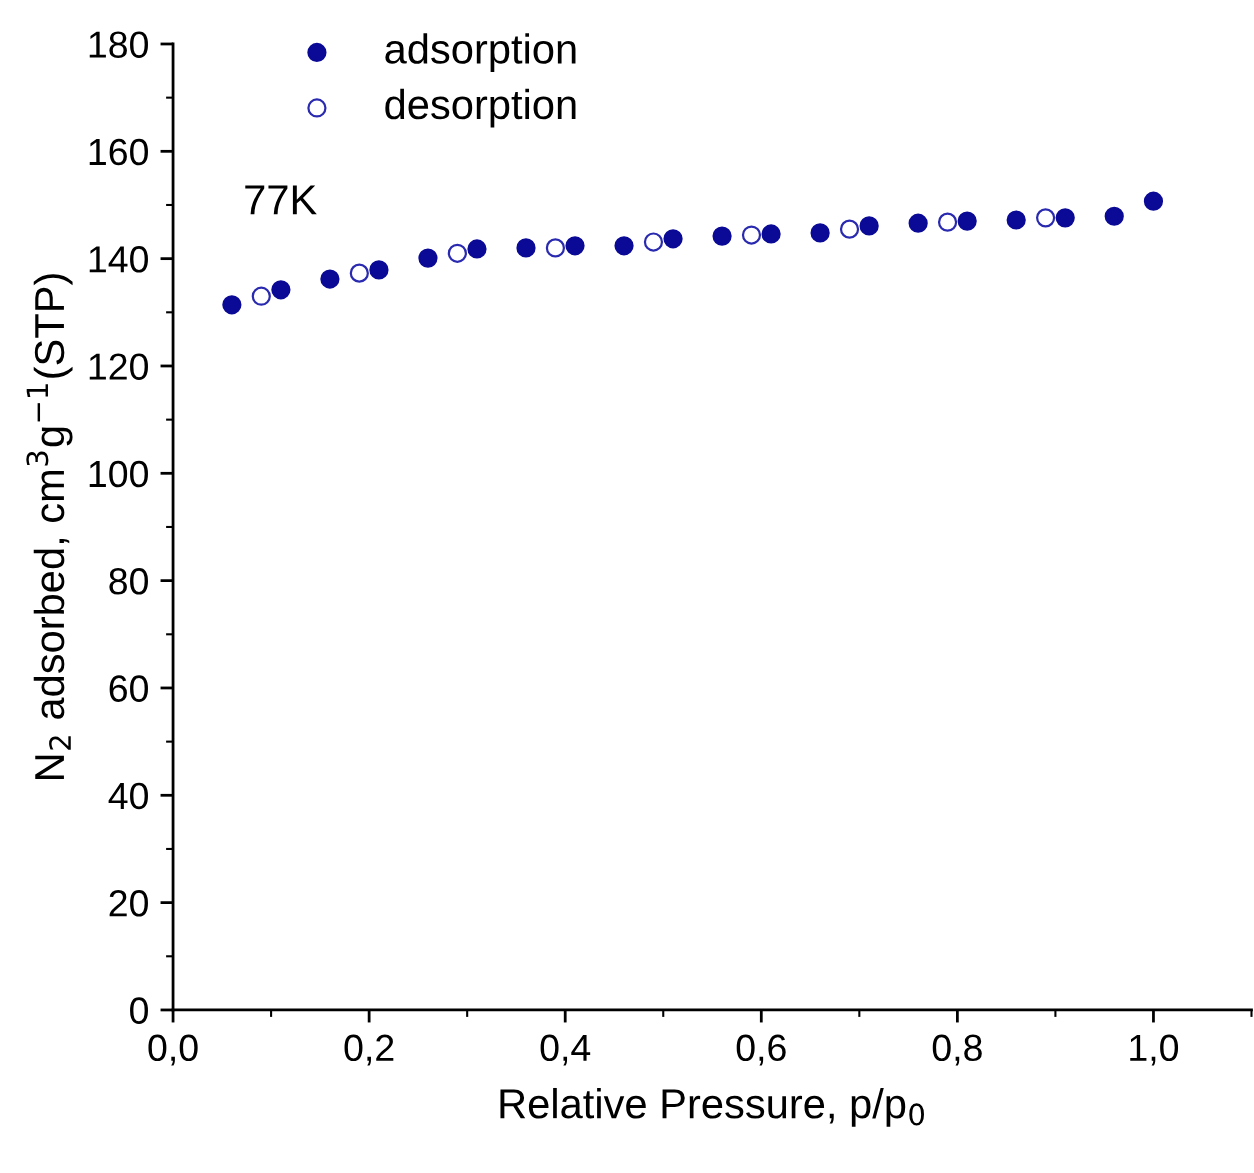  What do you see at coordinates (118, 259) in the screenshot?
I see `y-tick-label: 140` at bounding box center [118, 259].